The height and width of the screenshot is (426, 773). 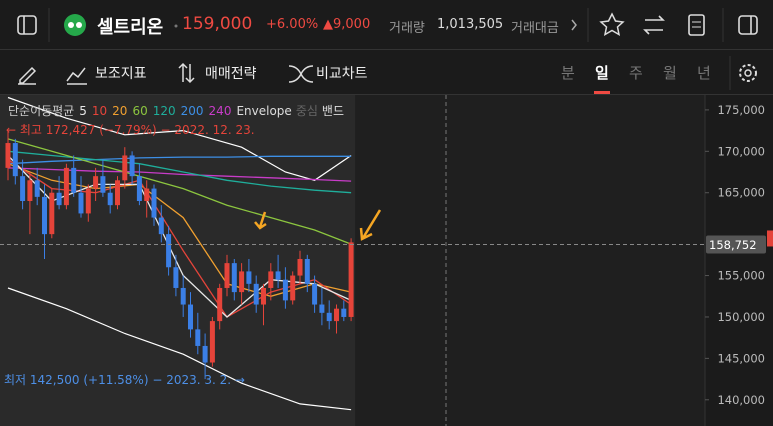 What do you see at coordinates (741, 110) in the screenshot?
I see `y-tick-label: 175,000` at bounding box center [741, 110].